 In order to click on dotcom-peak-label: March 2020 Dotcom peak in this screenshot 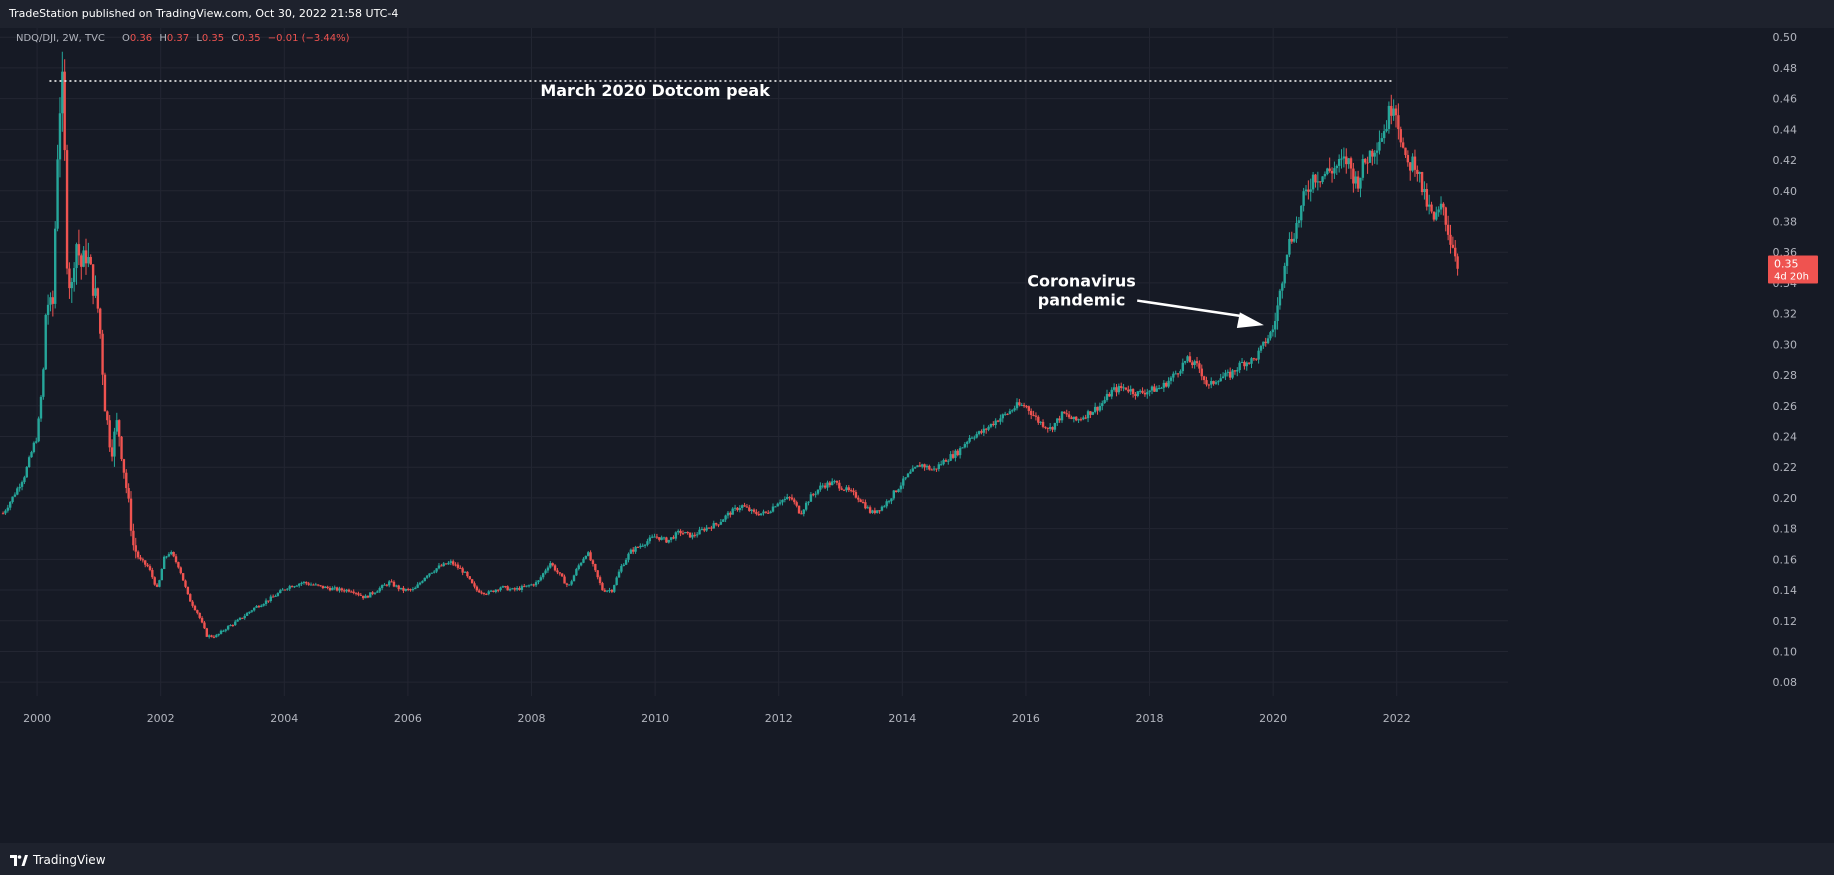, I will do `click(655, 90)`.